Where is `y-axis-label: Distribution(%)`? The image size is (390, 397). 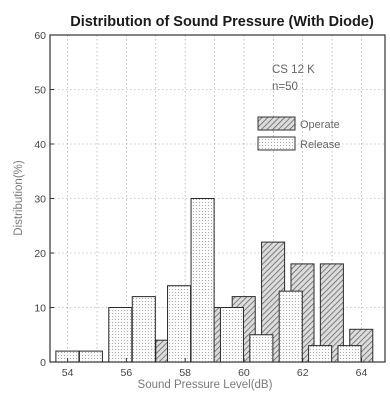 y-axis-label: Distribution(%) is located at coordinates (19, 198).